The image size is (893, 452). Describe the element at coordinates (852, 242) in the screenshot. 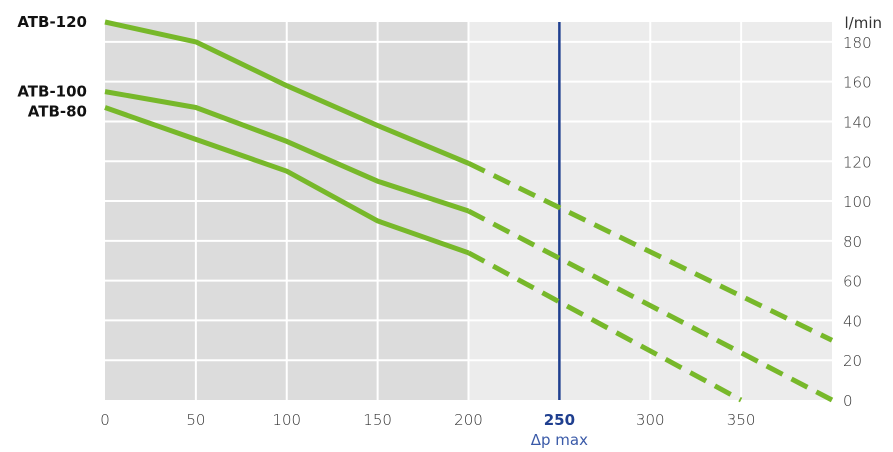

I see `y-tick-80: 80` at that location.